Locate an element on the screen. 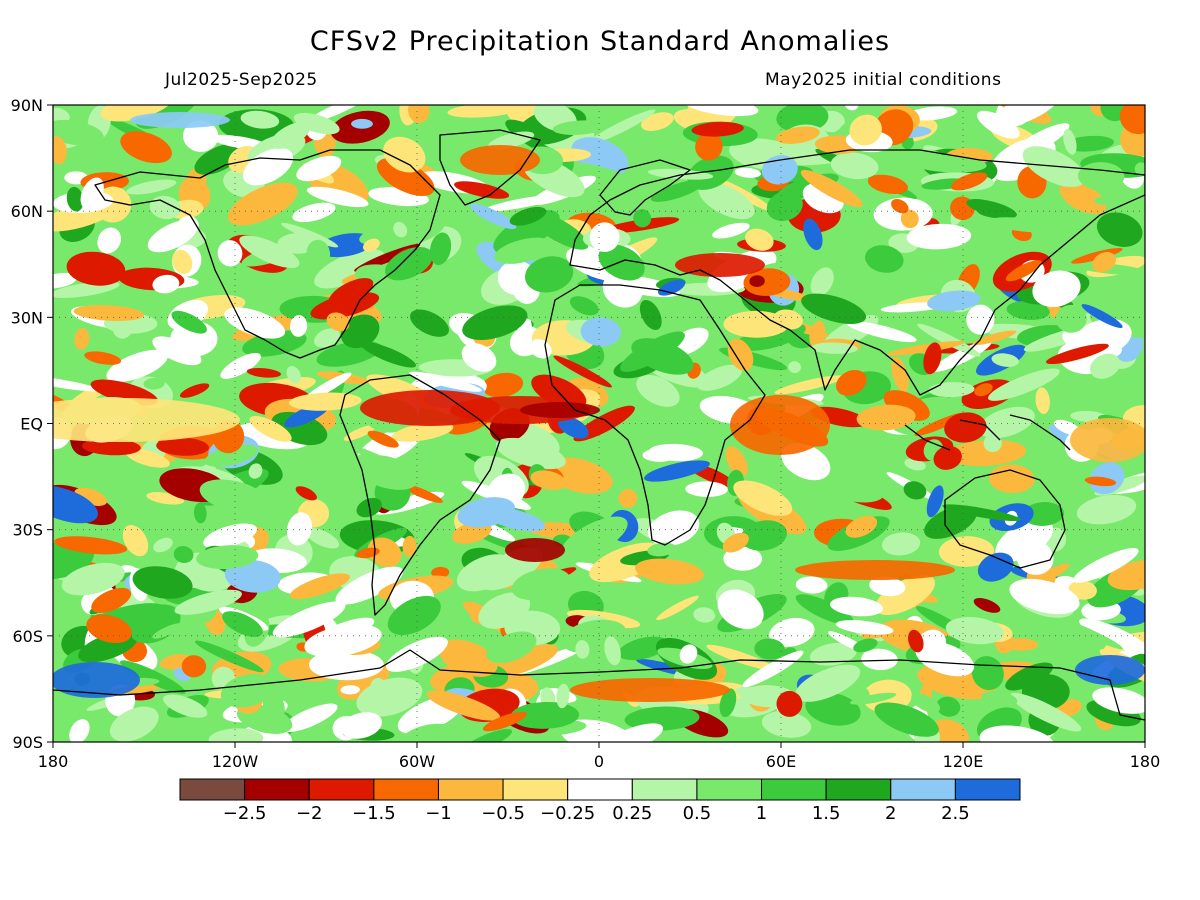  coastline-africa is located at coordinates (655, 415).